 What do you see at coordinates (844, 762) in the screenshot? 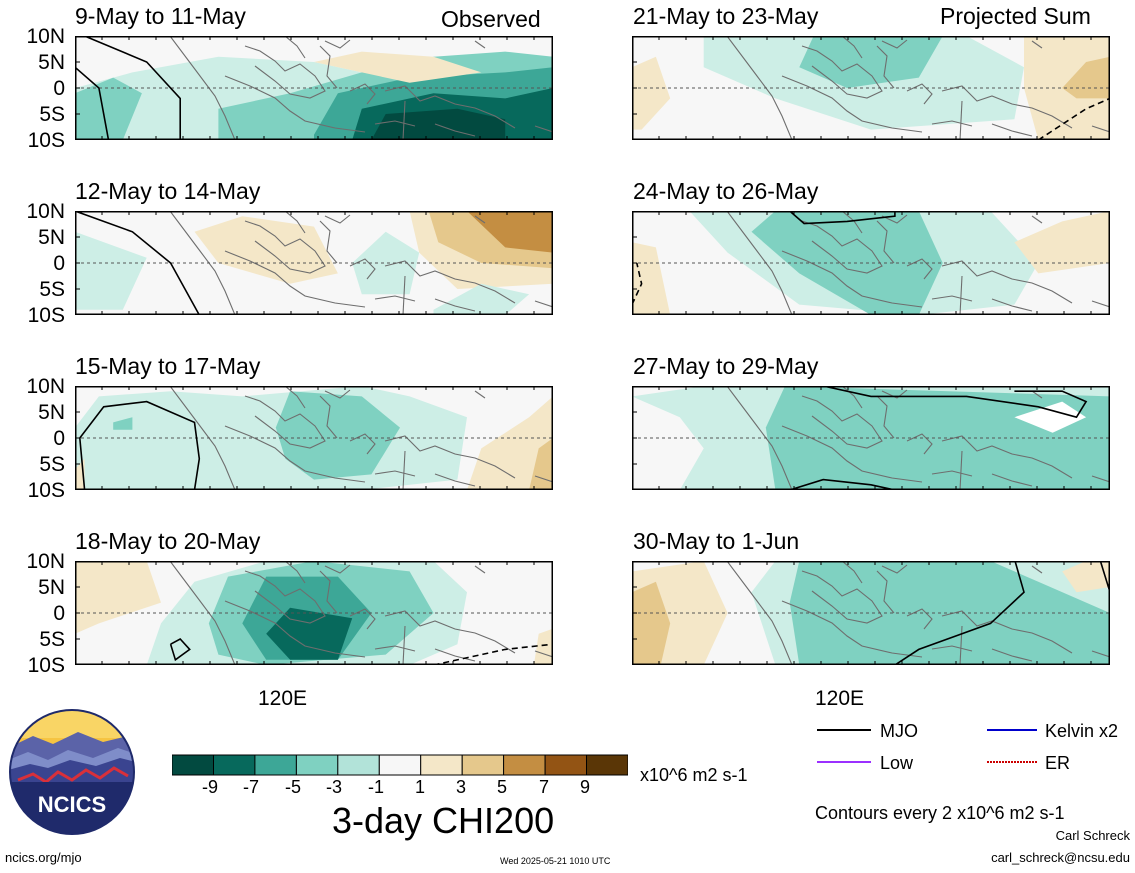
I see `legend-swatch-low` at bounding box center [844, 762].